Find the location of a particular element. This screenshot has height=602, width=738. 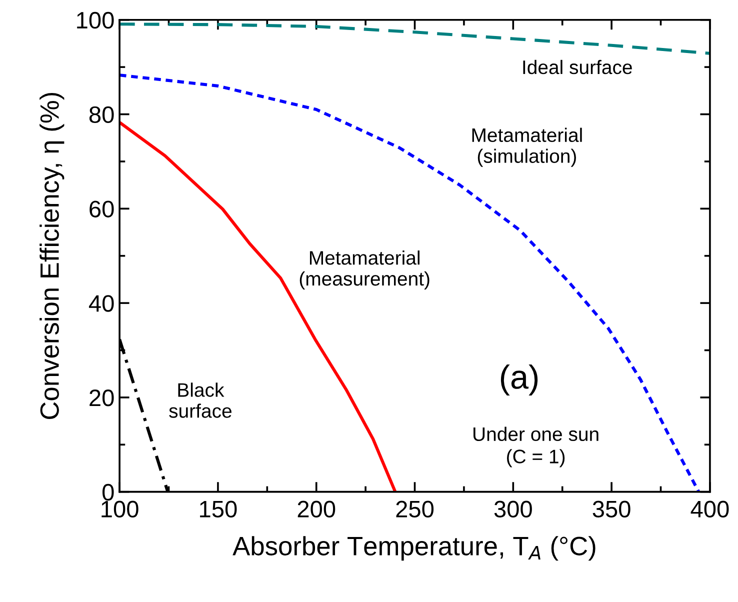

series-label: Metamaterial (simulation) is located at coordinates (527, 147).